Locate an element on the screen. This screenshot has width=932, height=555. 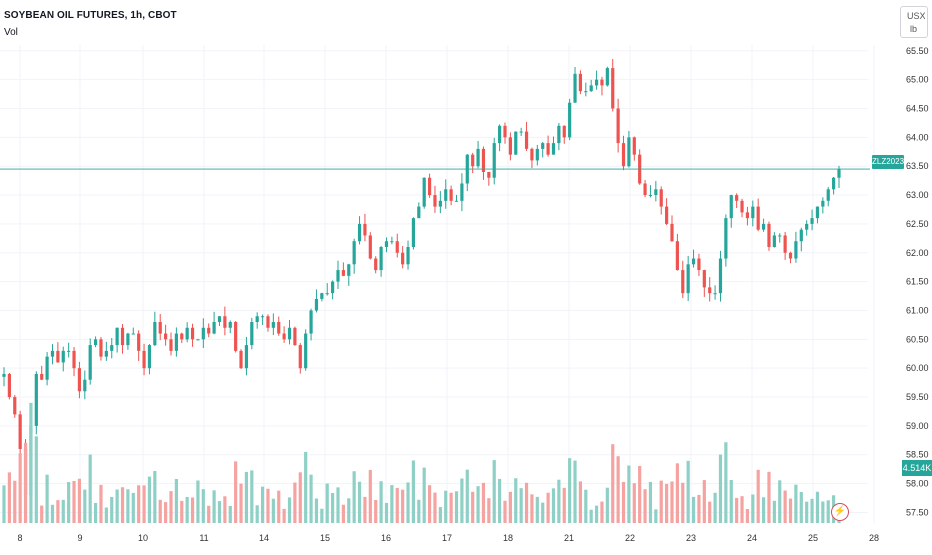
lightning-icon: ⚡ is located at coordinates (840, 512).